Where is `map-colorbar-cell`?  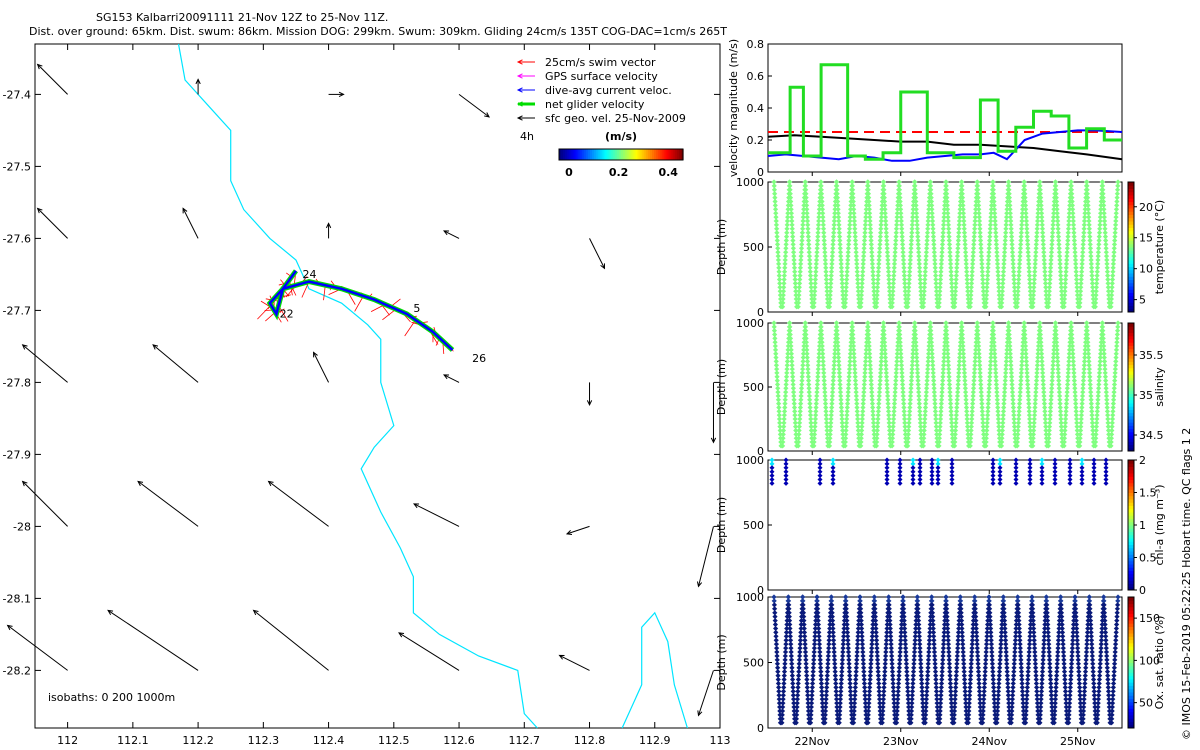
map-colorbar-cell is located at coordinates (564, 154).